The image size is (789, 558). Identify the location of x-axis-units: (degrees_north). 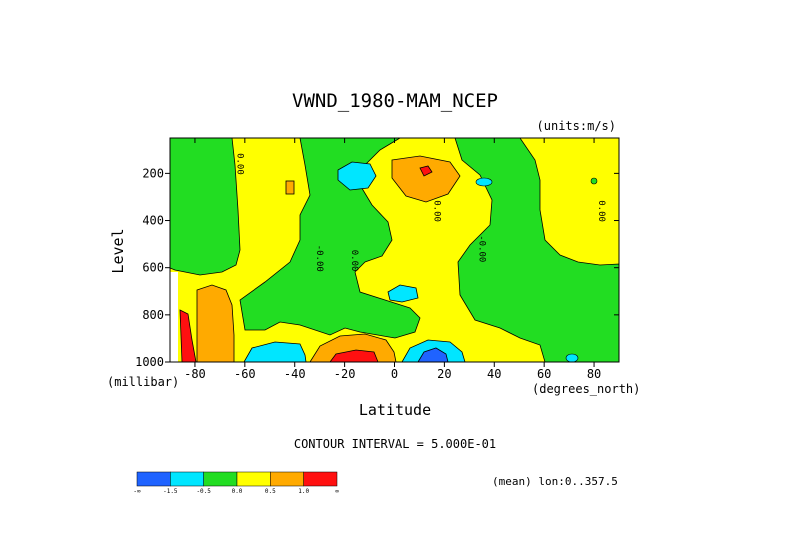
(586, 389).